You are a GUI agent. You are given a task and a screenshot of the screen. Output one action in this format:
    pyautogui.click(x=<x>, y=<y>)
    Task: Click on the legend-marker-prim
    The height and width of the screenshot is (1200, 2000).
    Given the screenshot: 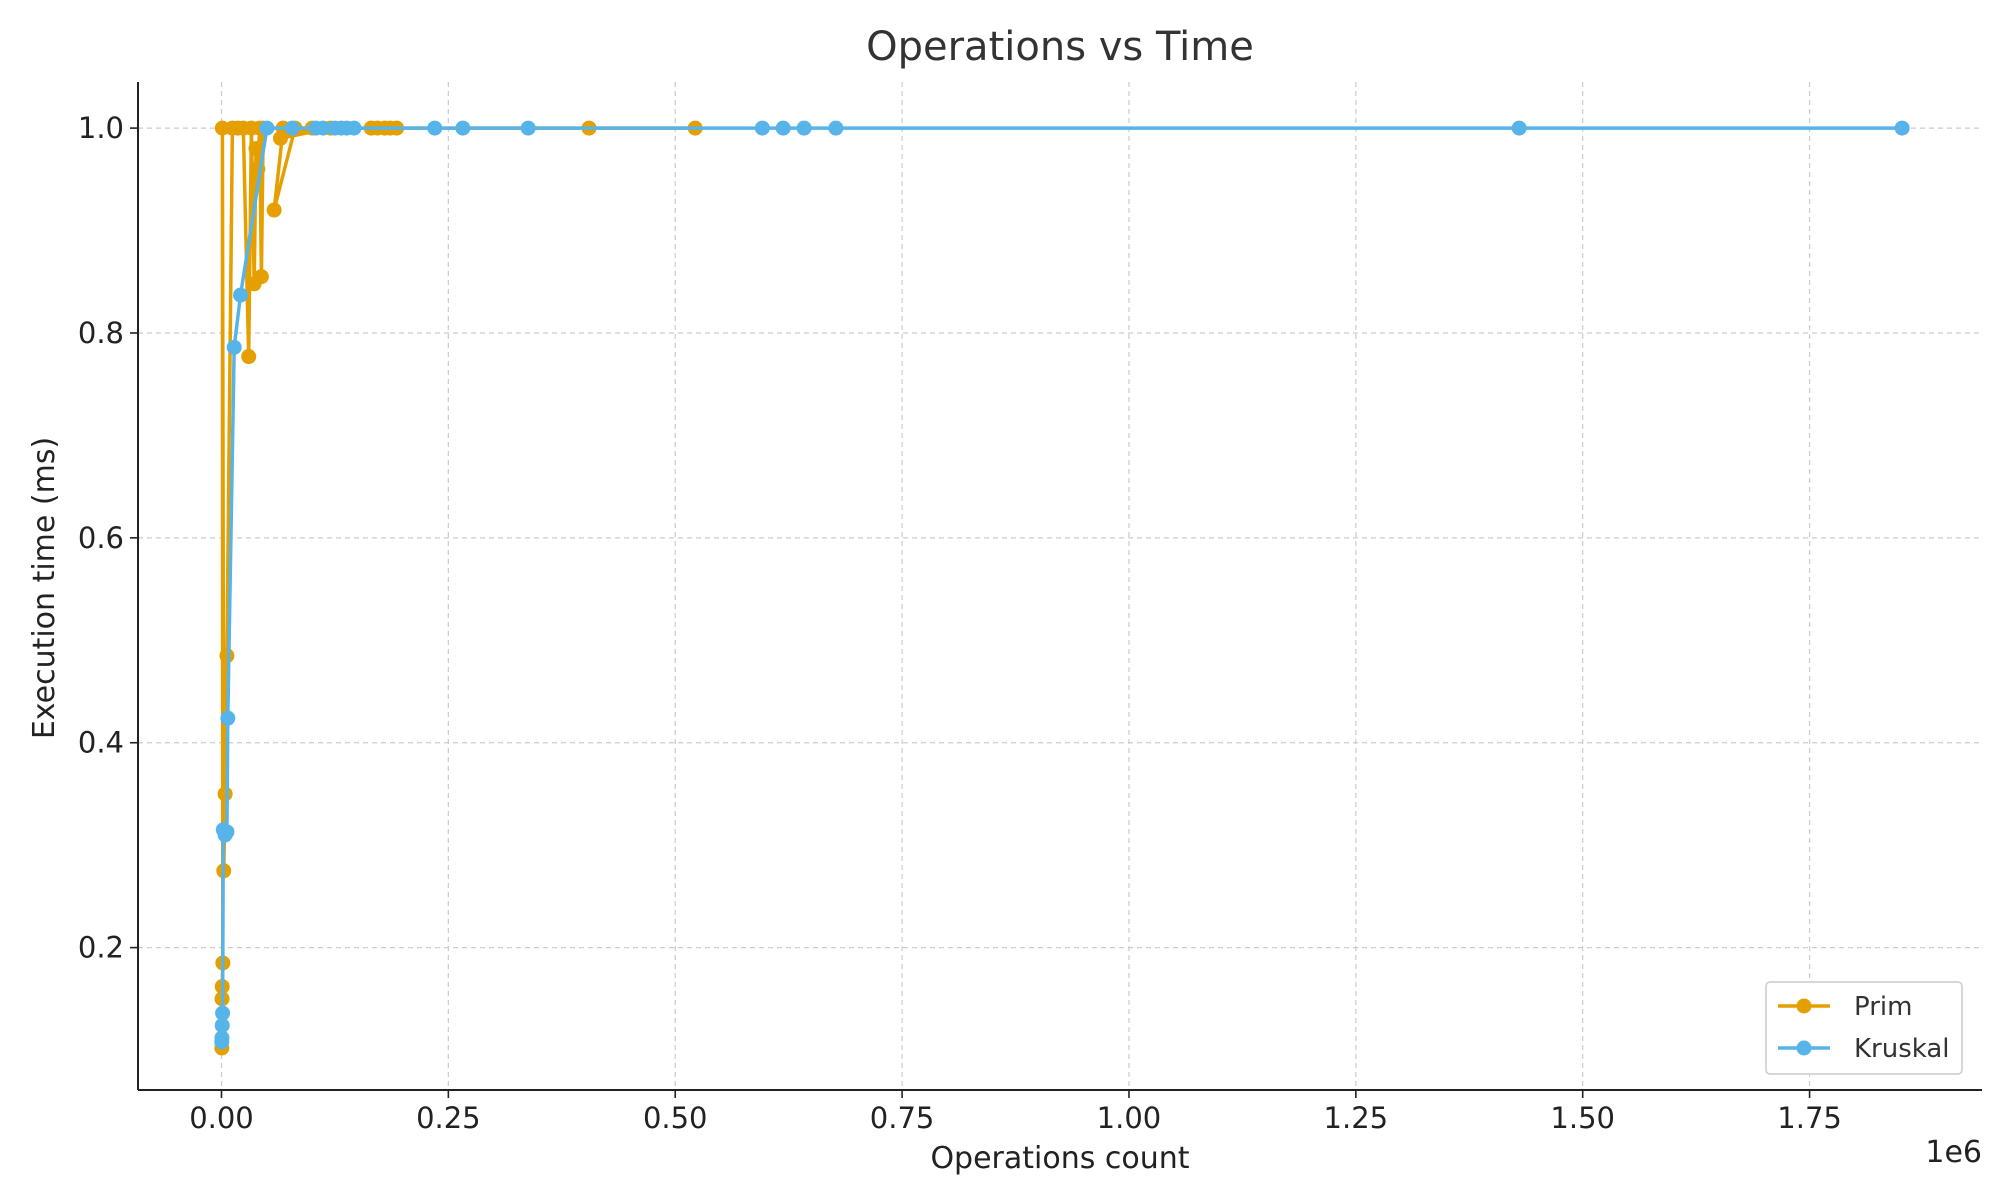 What is the action you would take?
    pyautogui.click(x=1804, y=1006)
    